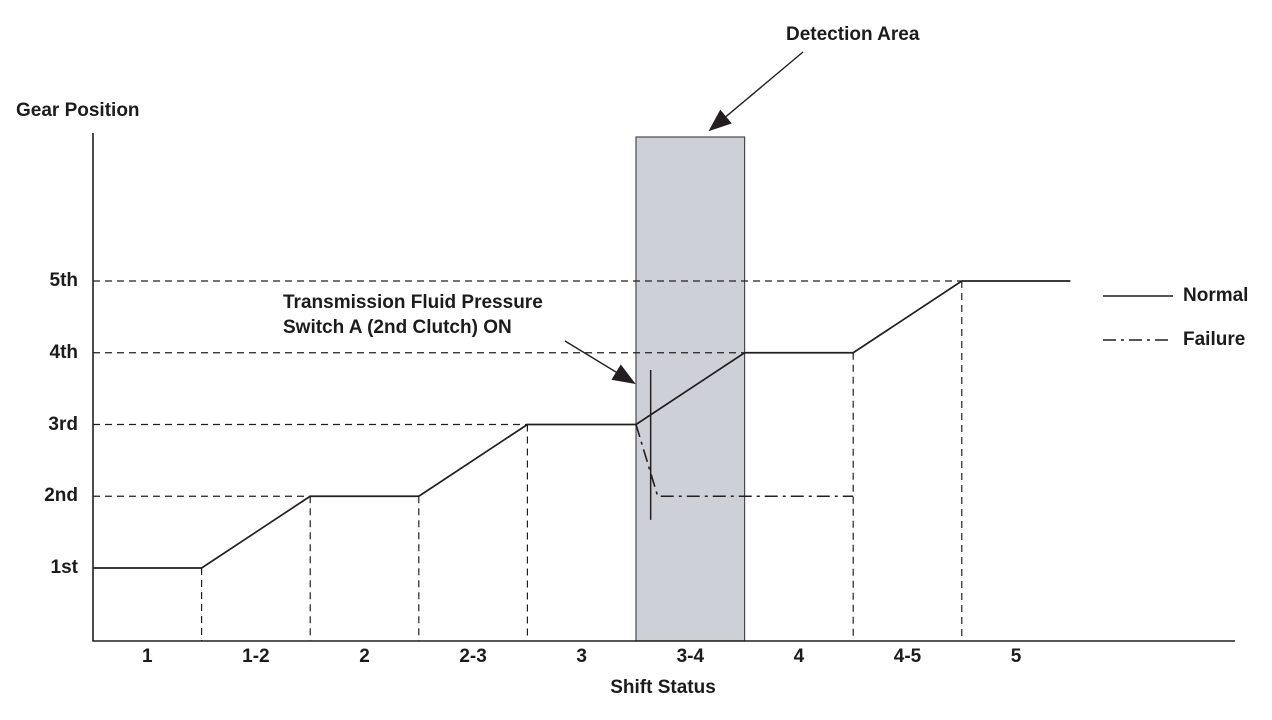 Image resolution: width=1272 pixels, height=720 pixels. I want to click on y-tick-1st: 1st, so click(64, 567).